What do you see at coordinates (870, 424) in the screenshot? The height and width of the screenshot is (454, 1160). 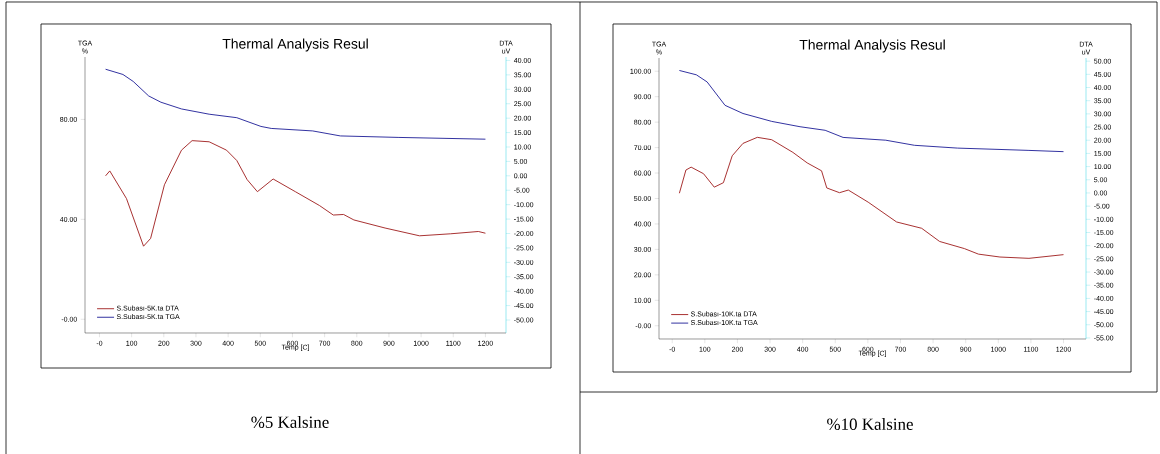 I see `text: %10 Kalsine` at bounding box center [870, 424].